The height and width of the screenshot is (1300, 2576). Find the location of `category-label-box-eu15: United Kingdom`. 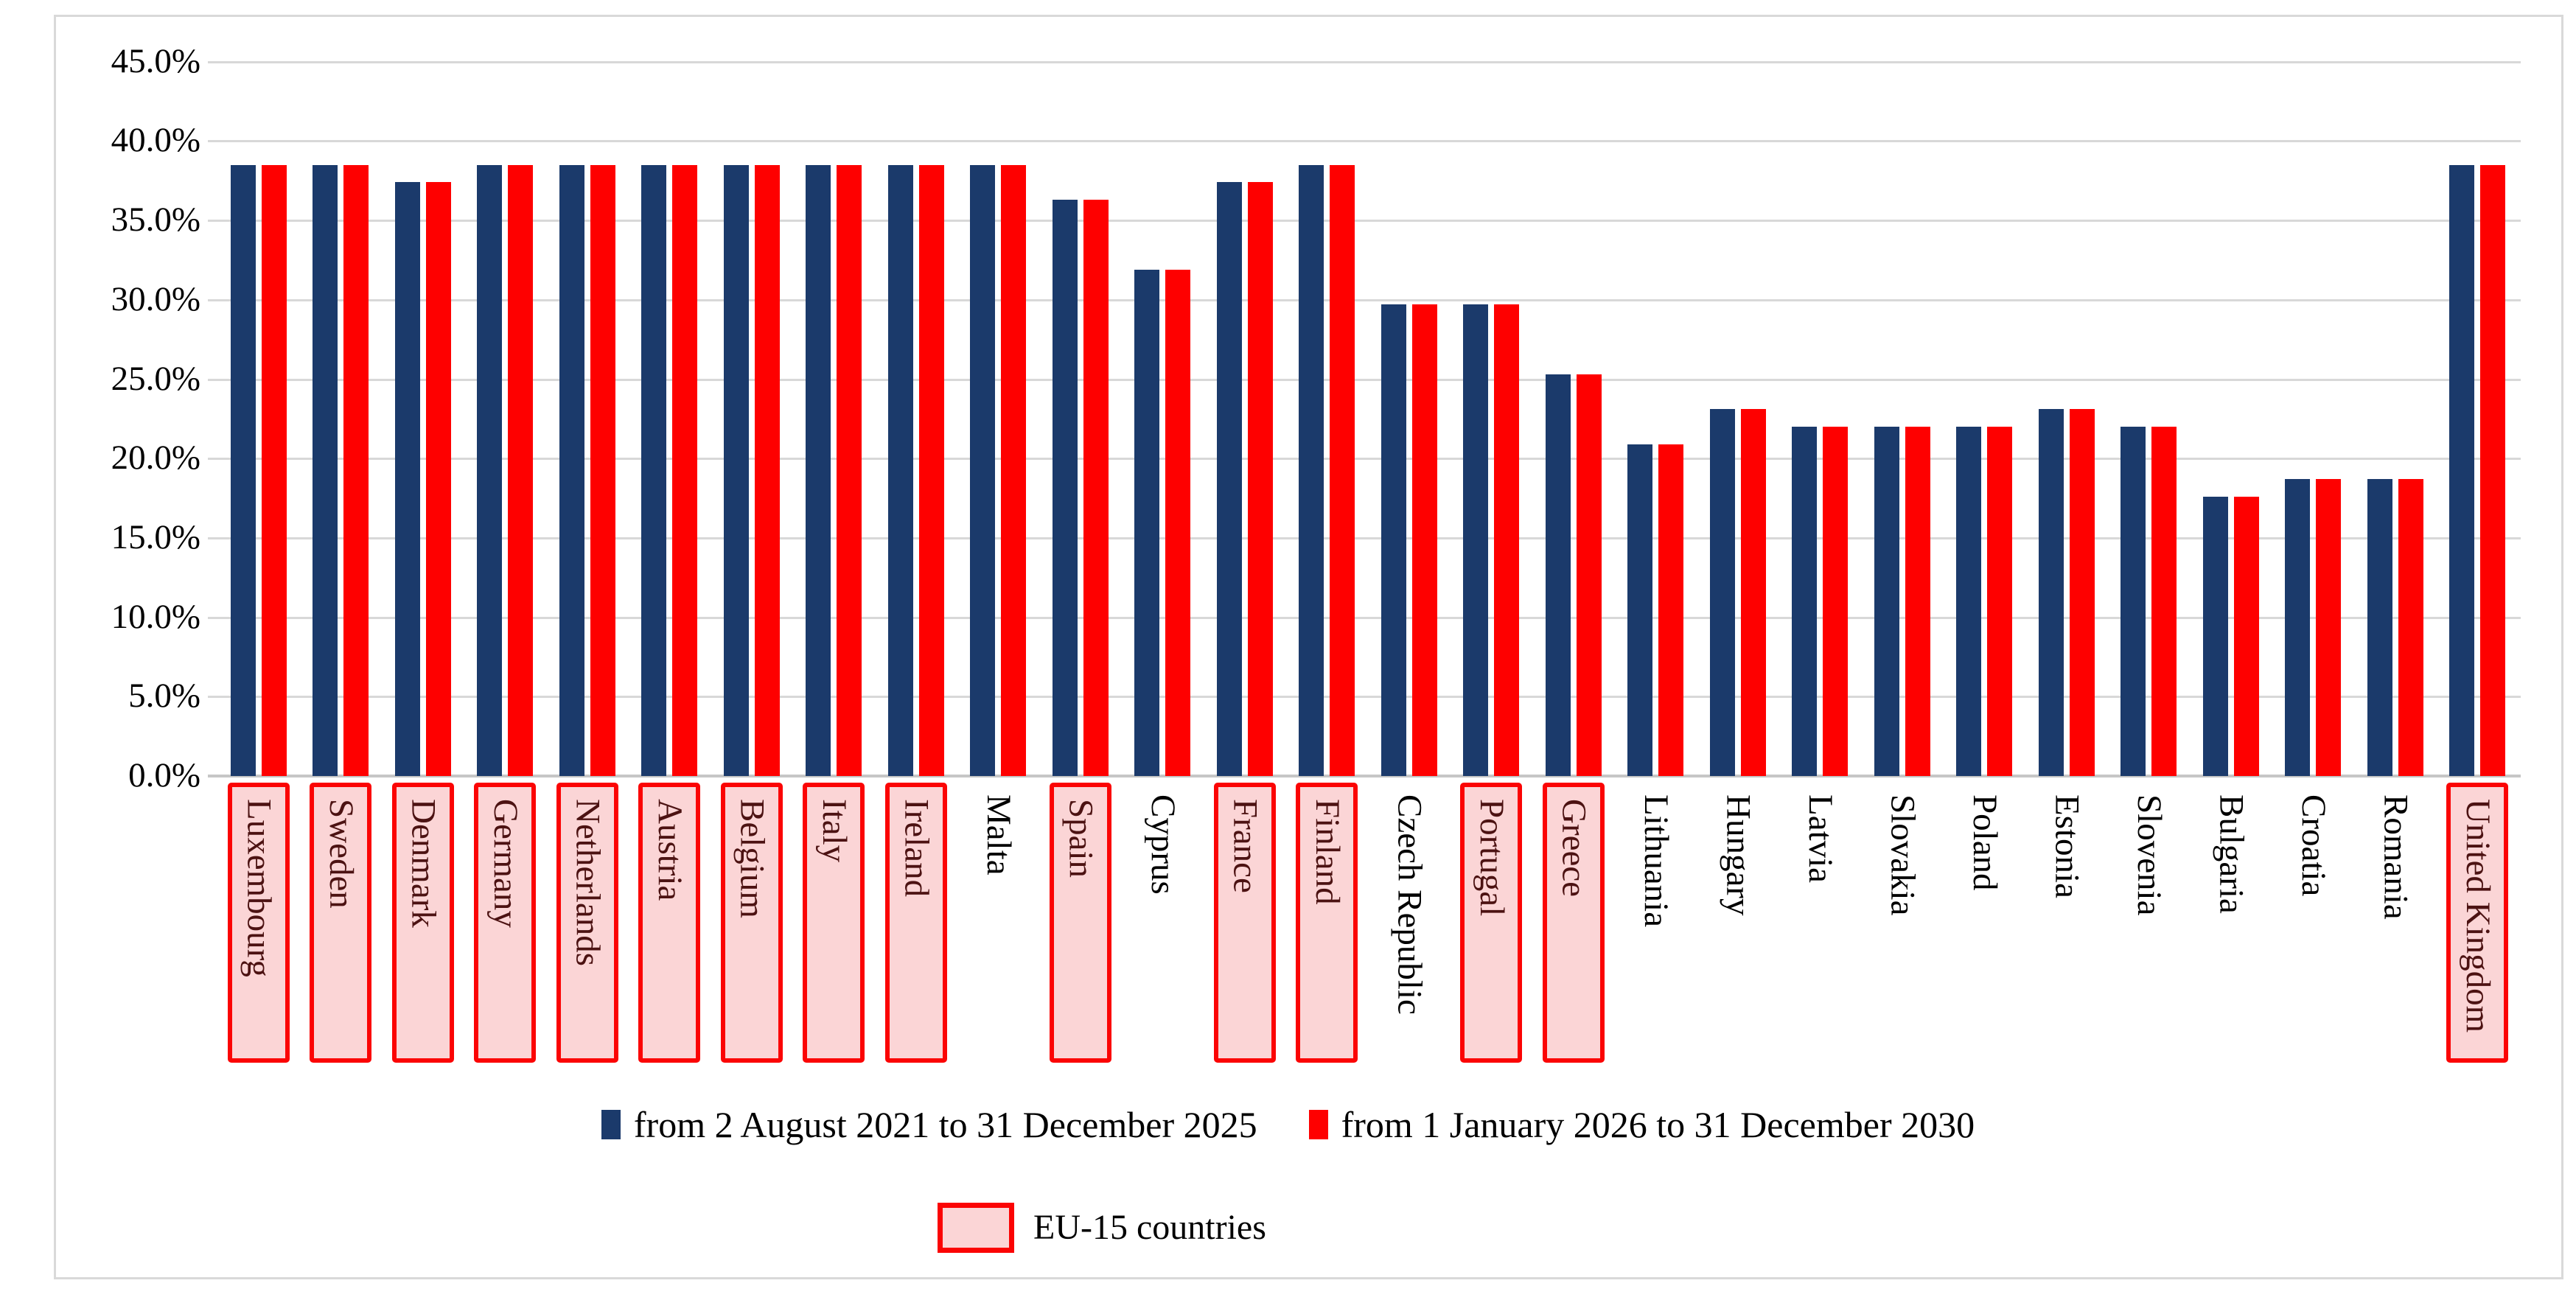

category-label-box-eu15: United Kingdom is located at coordinates (2477, 923).